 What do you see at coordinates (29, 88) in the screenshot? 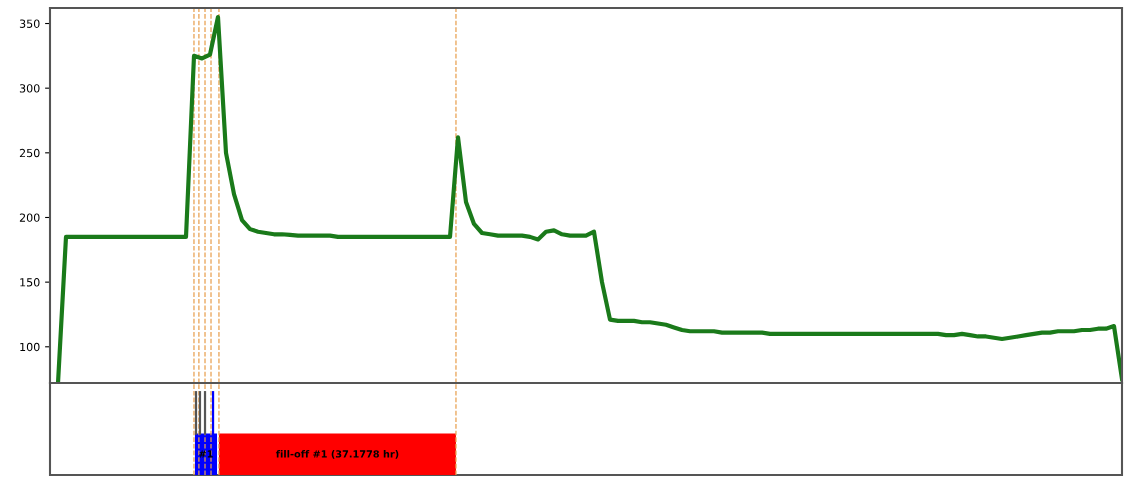
I see `y-tick-label: 300` at bounding box center [29, 88].